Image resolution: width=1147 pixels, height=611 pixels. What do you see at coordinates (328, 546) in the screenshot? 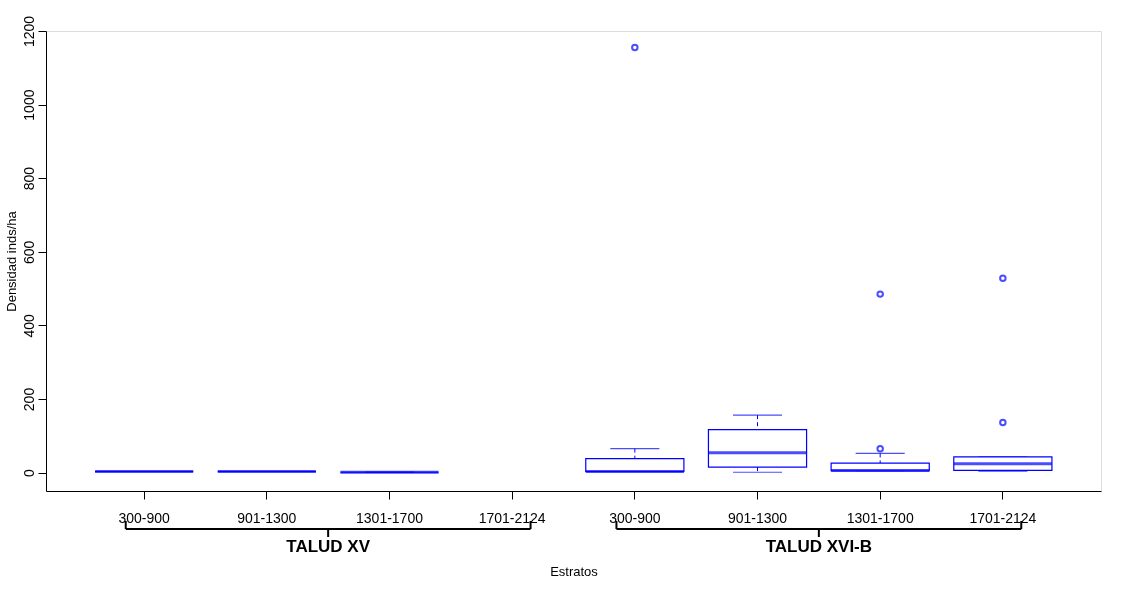
I see `text: TALUD XV` at bounding box center [328, 546].